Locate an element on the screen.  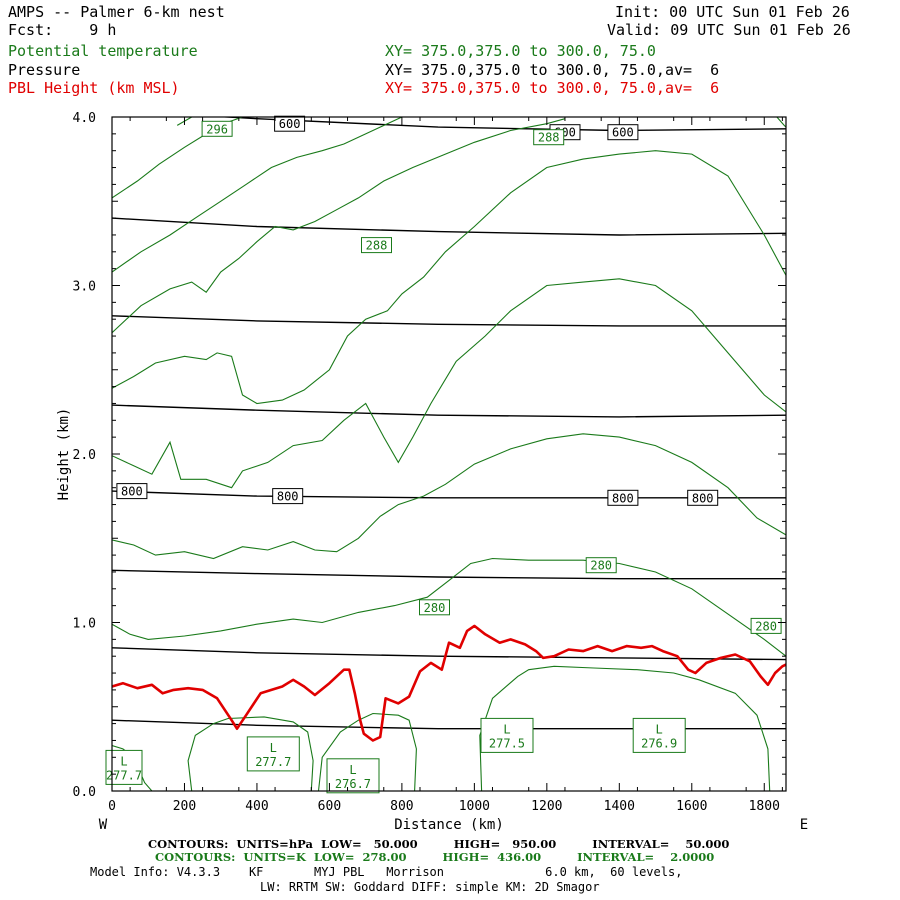
theta-label-4: 280 is located at coordinates (601, 565).